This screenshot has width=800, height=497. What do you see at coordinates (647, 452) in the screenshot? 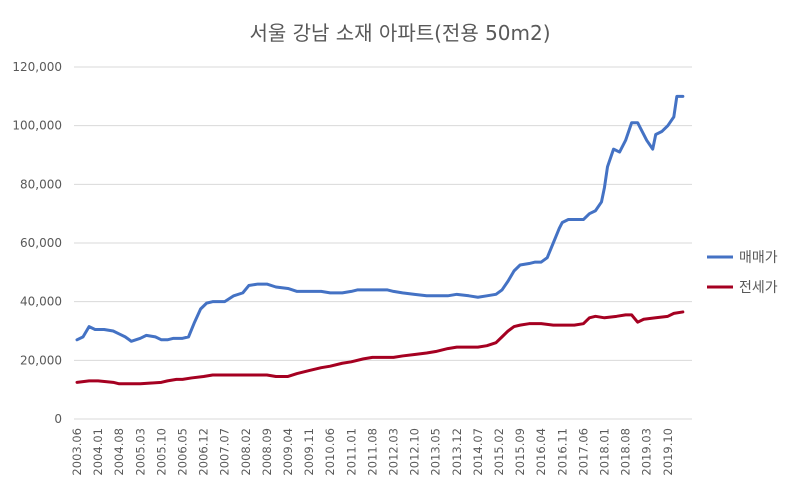
I see `x-tick-label: 2019.03` at bounding box center [647, 452].